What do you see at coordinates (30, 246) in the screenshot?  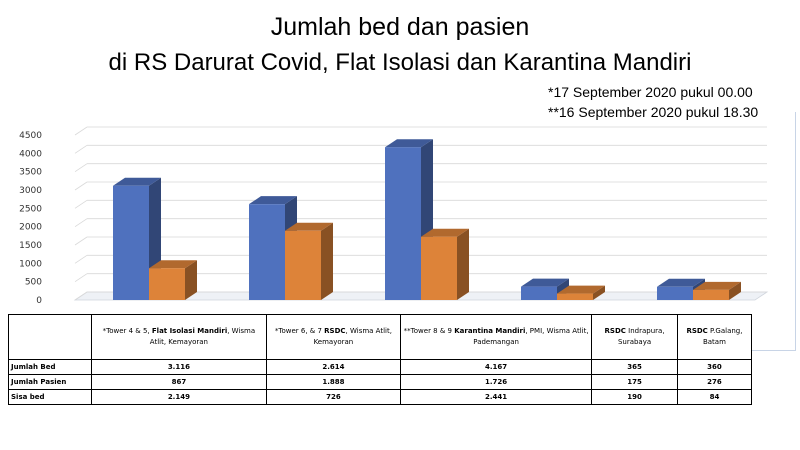 I see `y-tick-label: 1500` at bounding box center [30, 246].